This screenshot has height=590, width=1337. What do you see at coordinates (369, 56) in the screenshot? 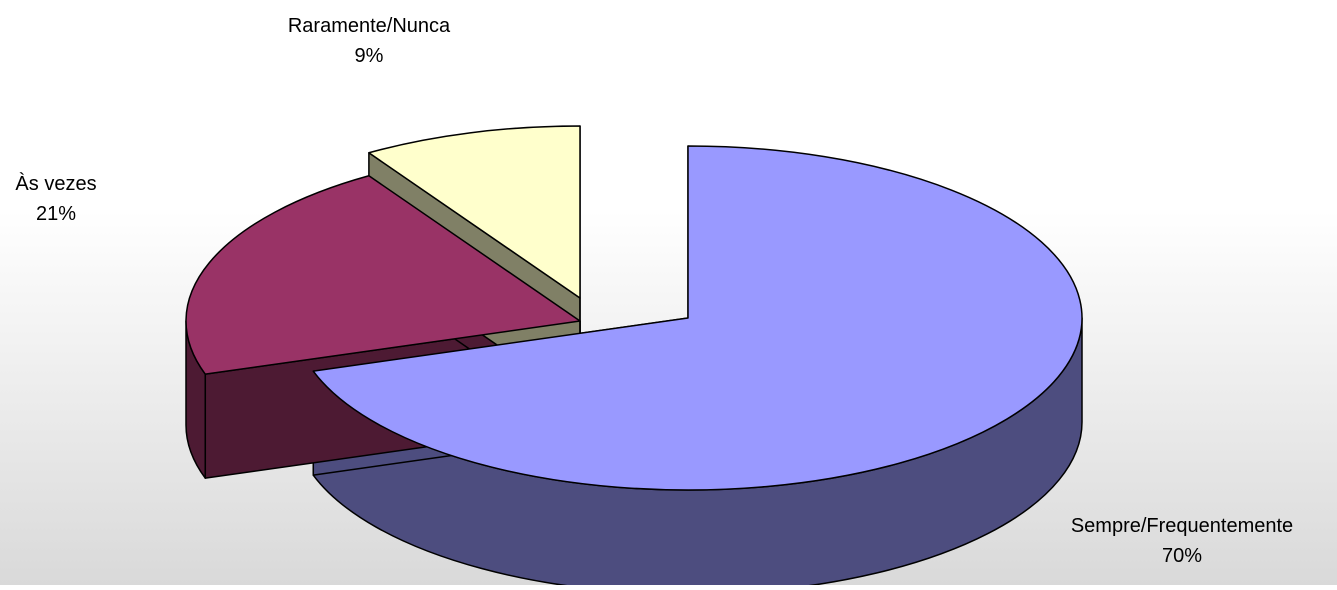
I see `slice-value-2: 9%` at bounding box center [369, 56].